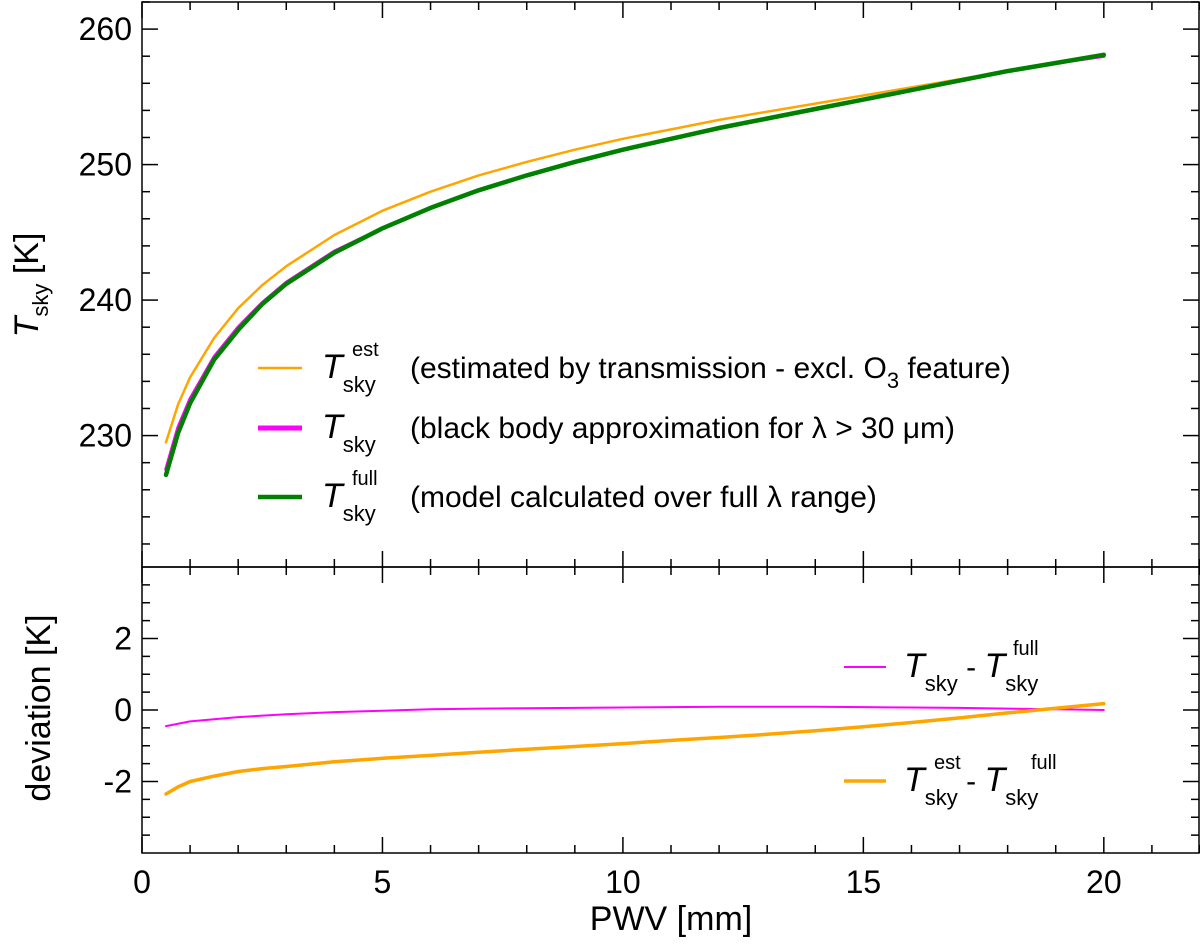 This screenshot has width=1200, height=946. I want to click on bottom-y-tick-label: -2, so click(118, 782).